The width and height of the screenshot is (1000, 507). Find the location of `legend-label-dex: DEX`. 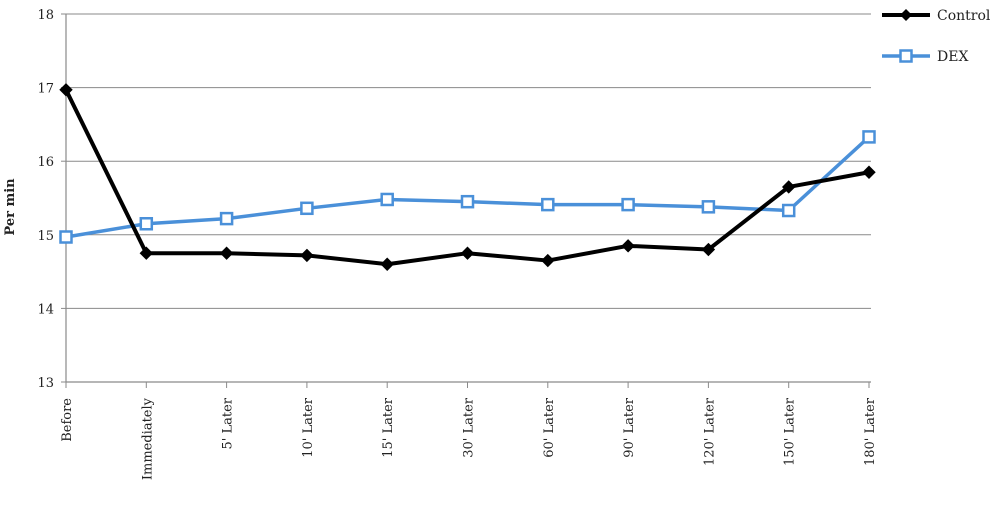

legend-label-dex: DEX is located at coordinates (952, 57).